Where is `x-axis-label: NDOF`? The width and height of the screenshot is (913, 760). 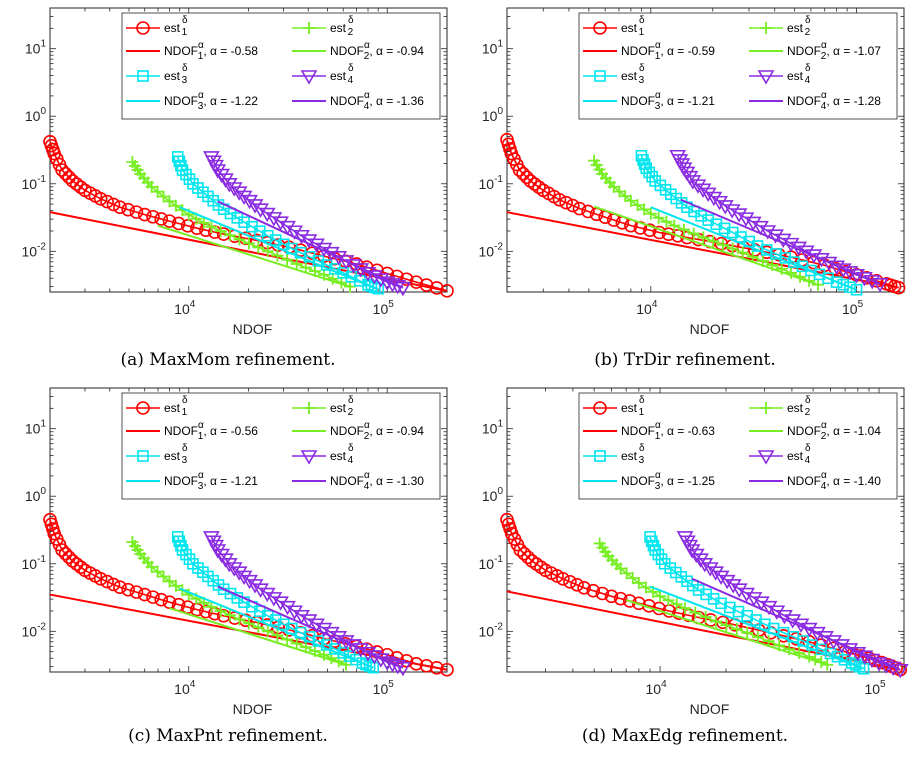 x-axis-label: NDOF is located at coordinates (253, 329).